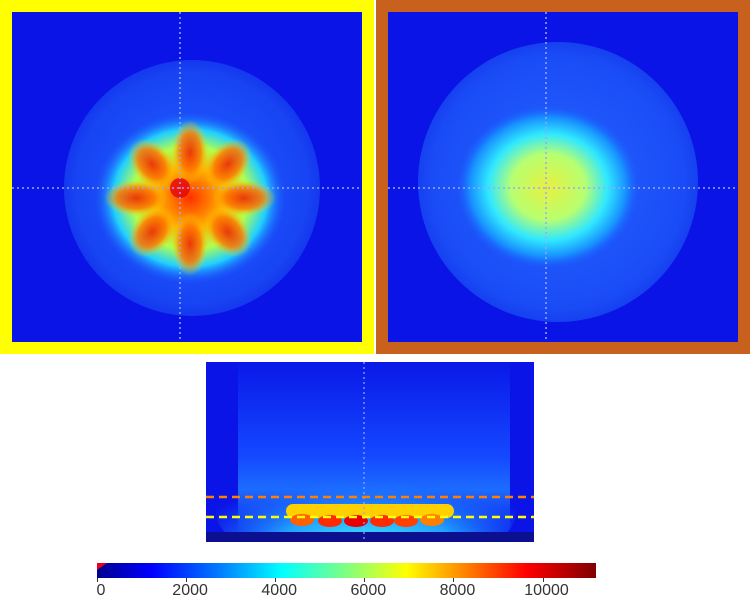 This screenshot has width=750, height=610. Describe the element at coordinates (279, 590) in the screenshot. I see `colorbar-tick-label: 4000` at that location.